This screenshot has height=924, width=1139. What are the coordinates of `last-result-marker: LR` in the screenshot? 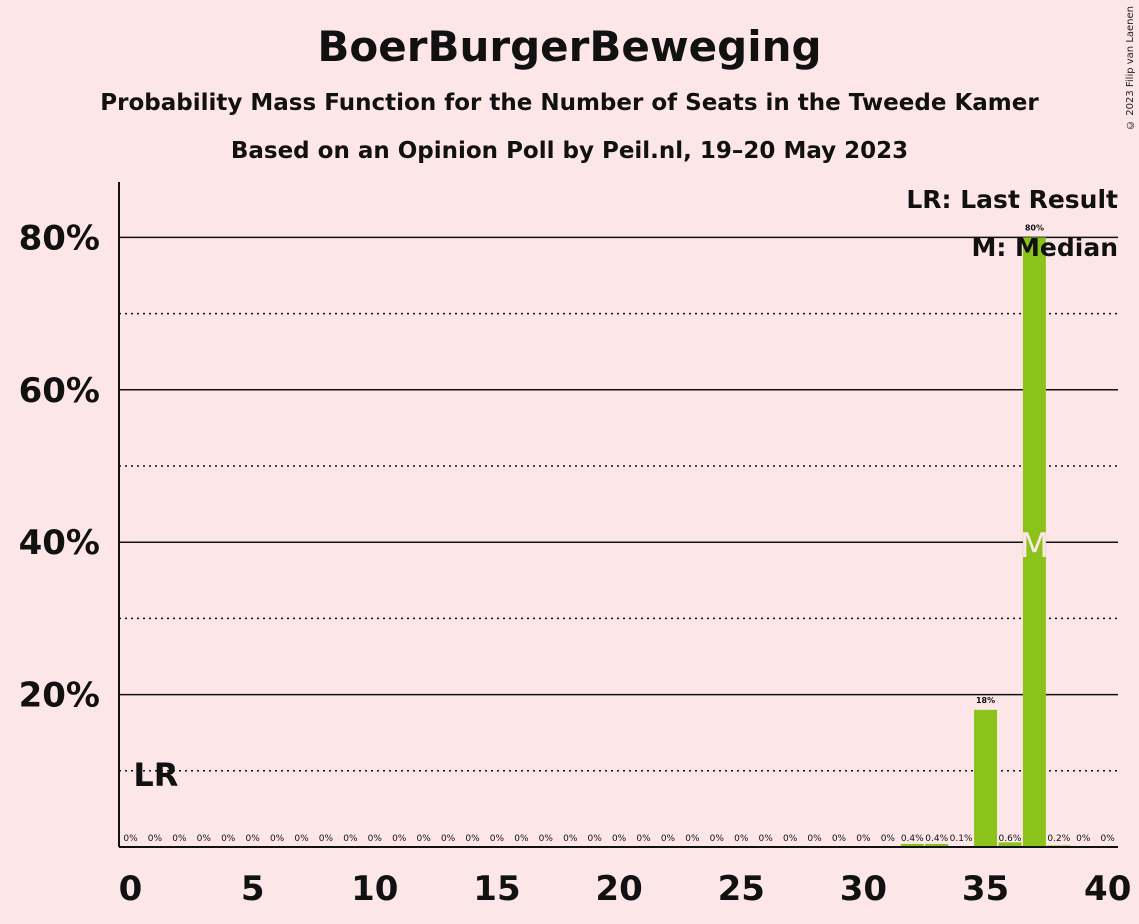 It's located at (155, 775).